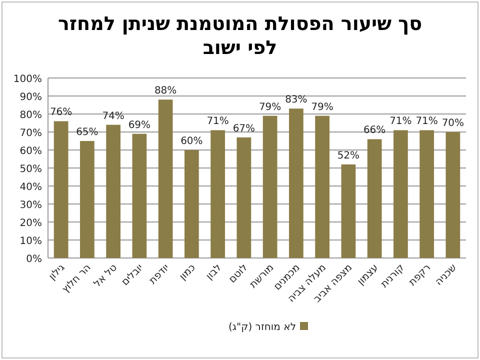  Describe the element at coordinates (31, 187) in the screenshot. I see `y-tick-label: 40%` at that location.